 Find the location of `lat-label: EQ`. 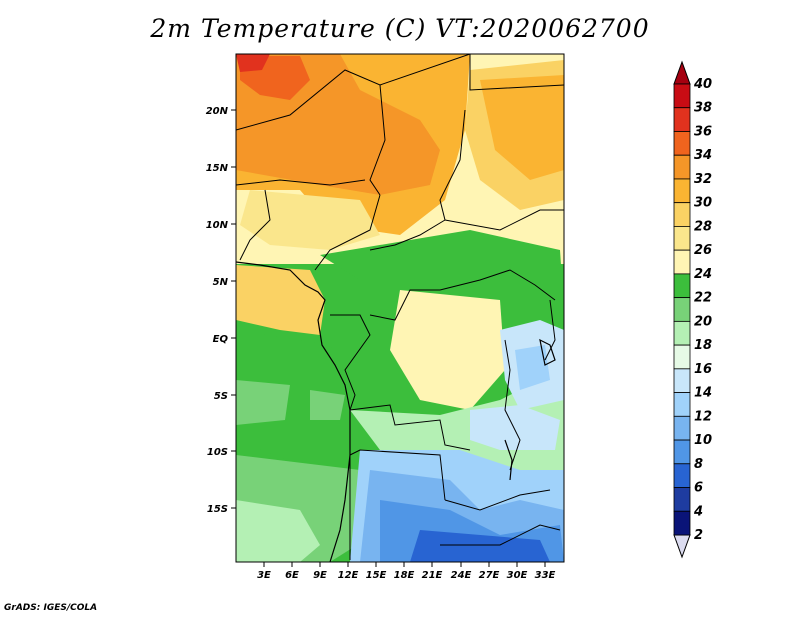

lat-label: EQ is located at coordinates (221, 339).